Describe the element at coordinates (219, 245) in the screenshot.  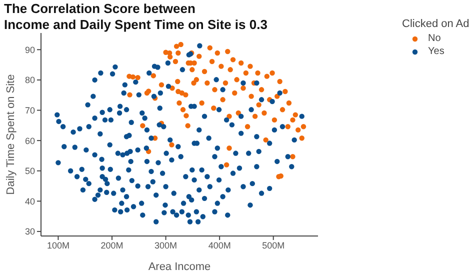
I see `x-tick-label: 400M` at that location.